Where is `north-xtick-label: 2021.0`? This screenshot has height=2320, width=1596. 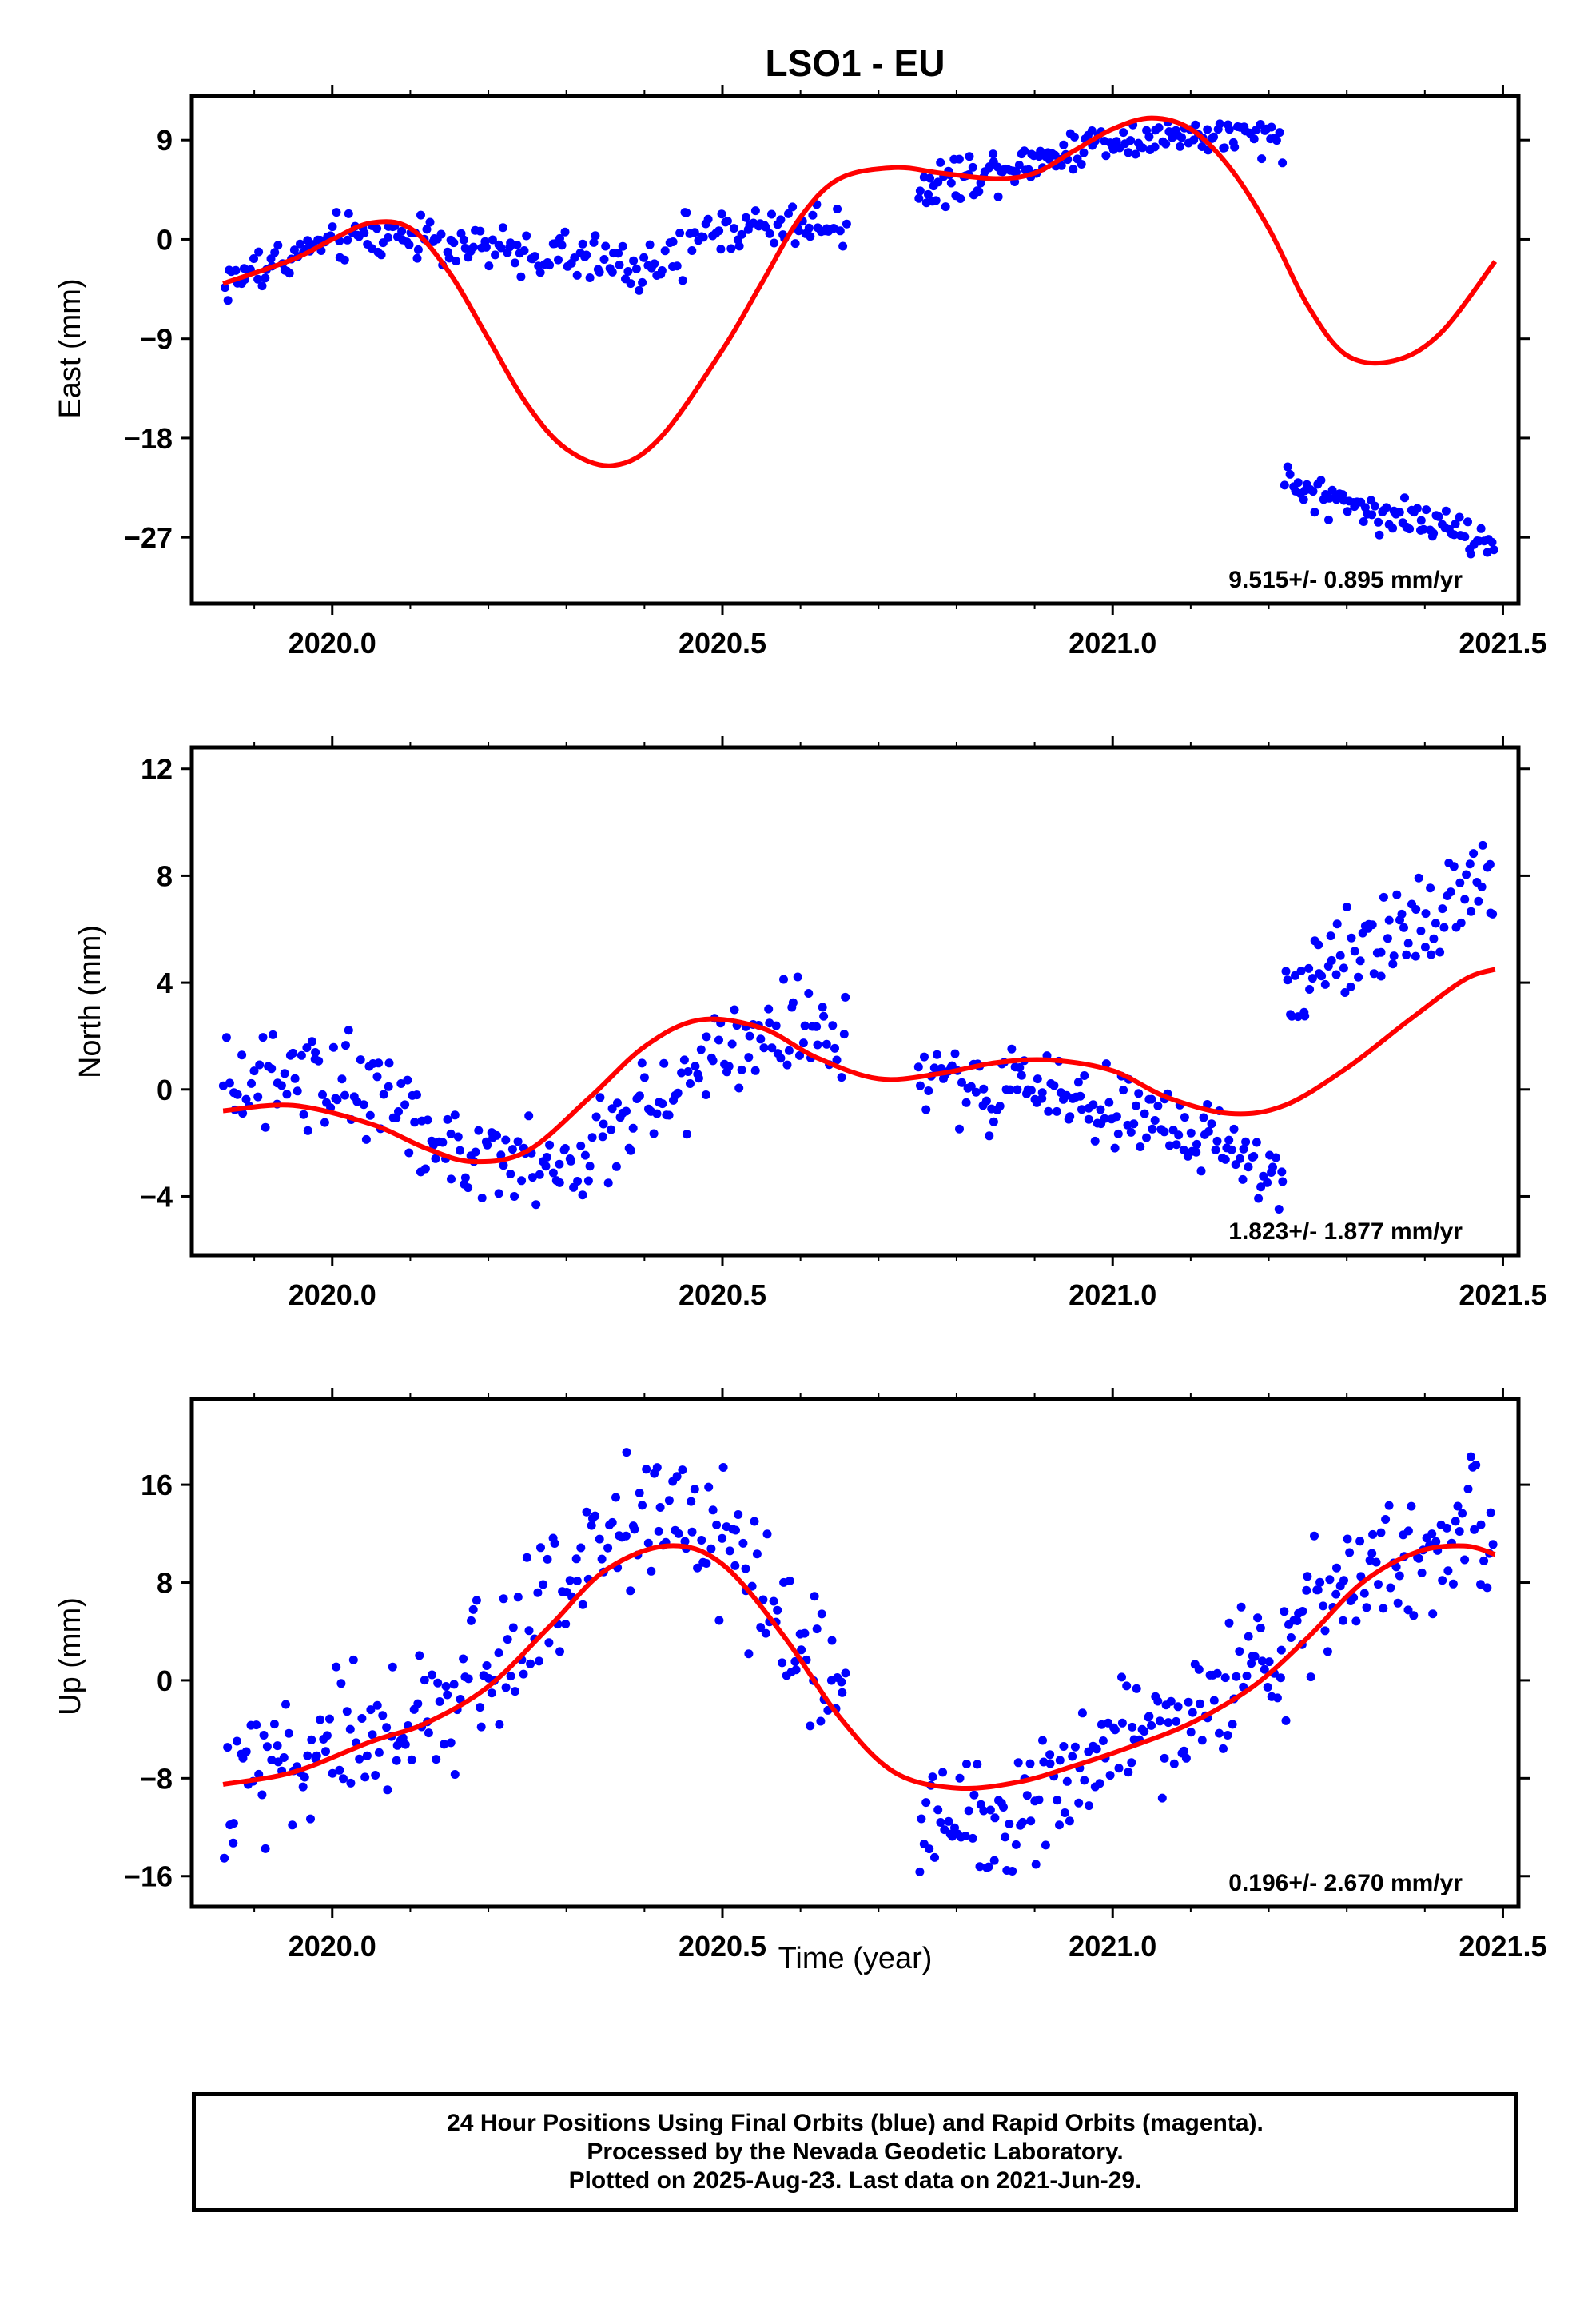
north-xtick-label: 2021.0 is located at coordinates (1112, 1294).